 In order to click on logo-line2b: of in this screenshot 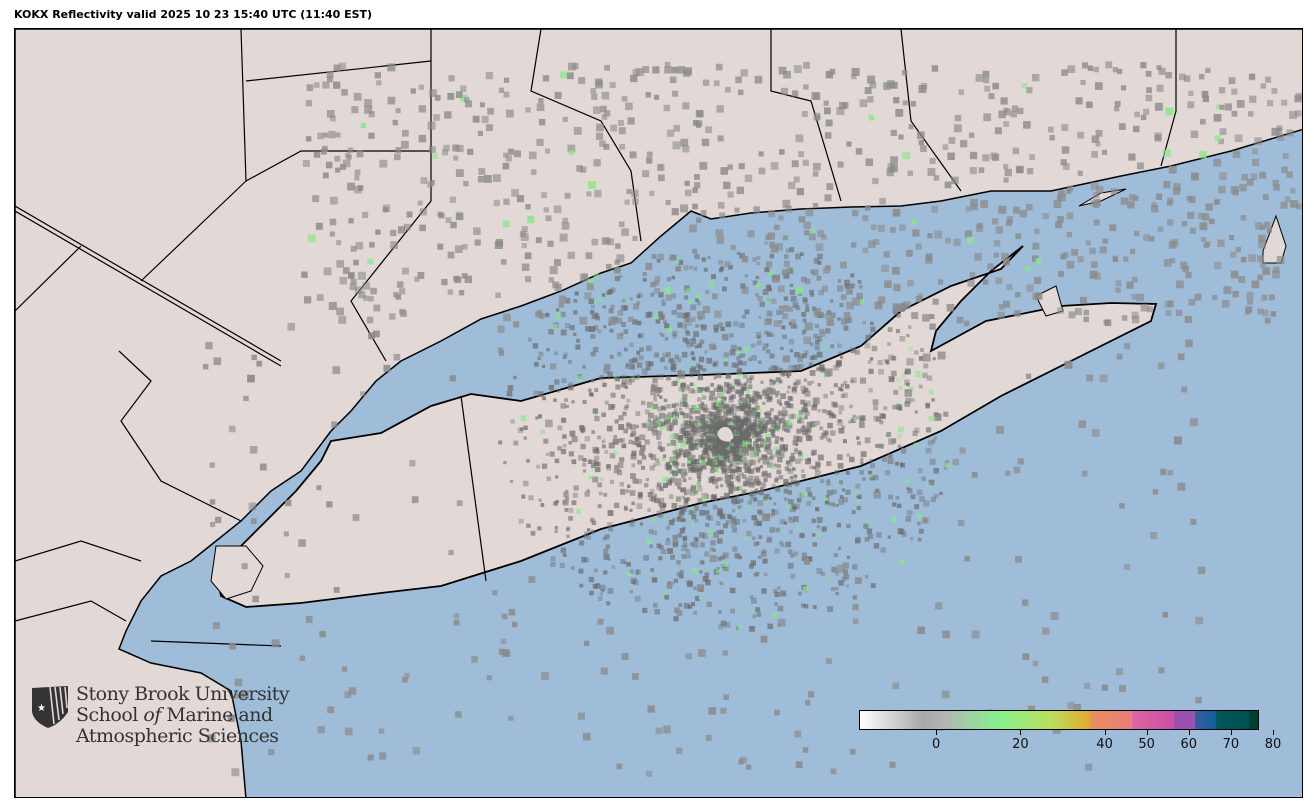, I will do `click(152, 715)`.